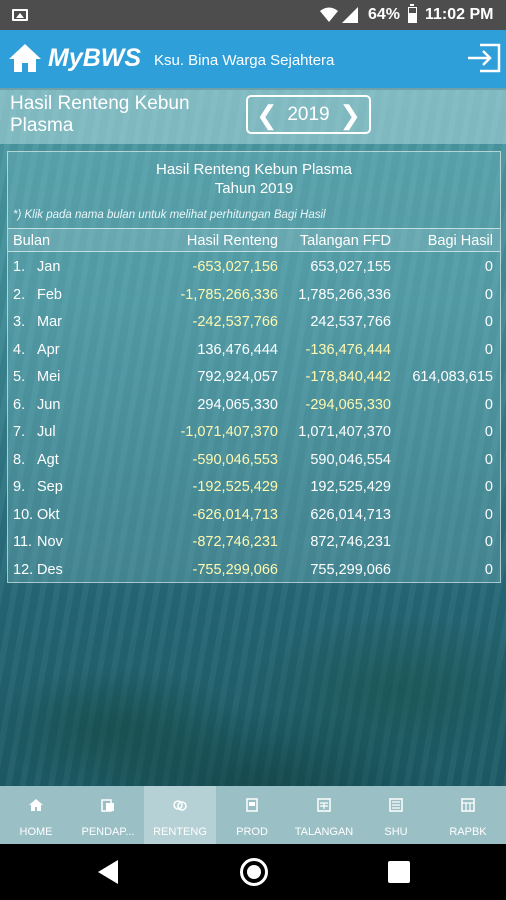 The width and height of the screenshot is (506, 900). What do you see at coordinates (252, 805) in the screenshot?
I see `production-icon` at bounding box center [252, 805].